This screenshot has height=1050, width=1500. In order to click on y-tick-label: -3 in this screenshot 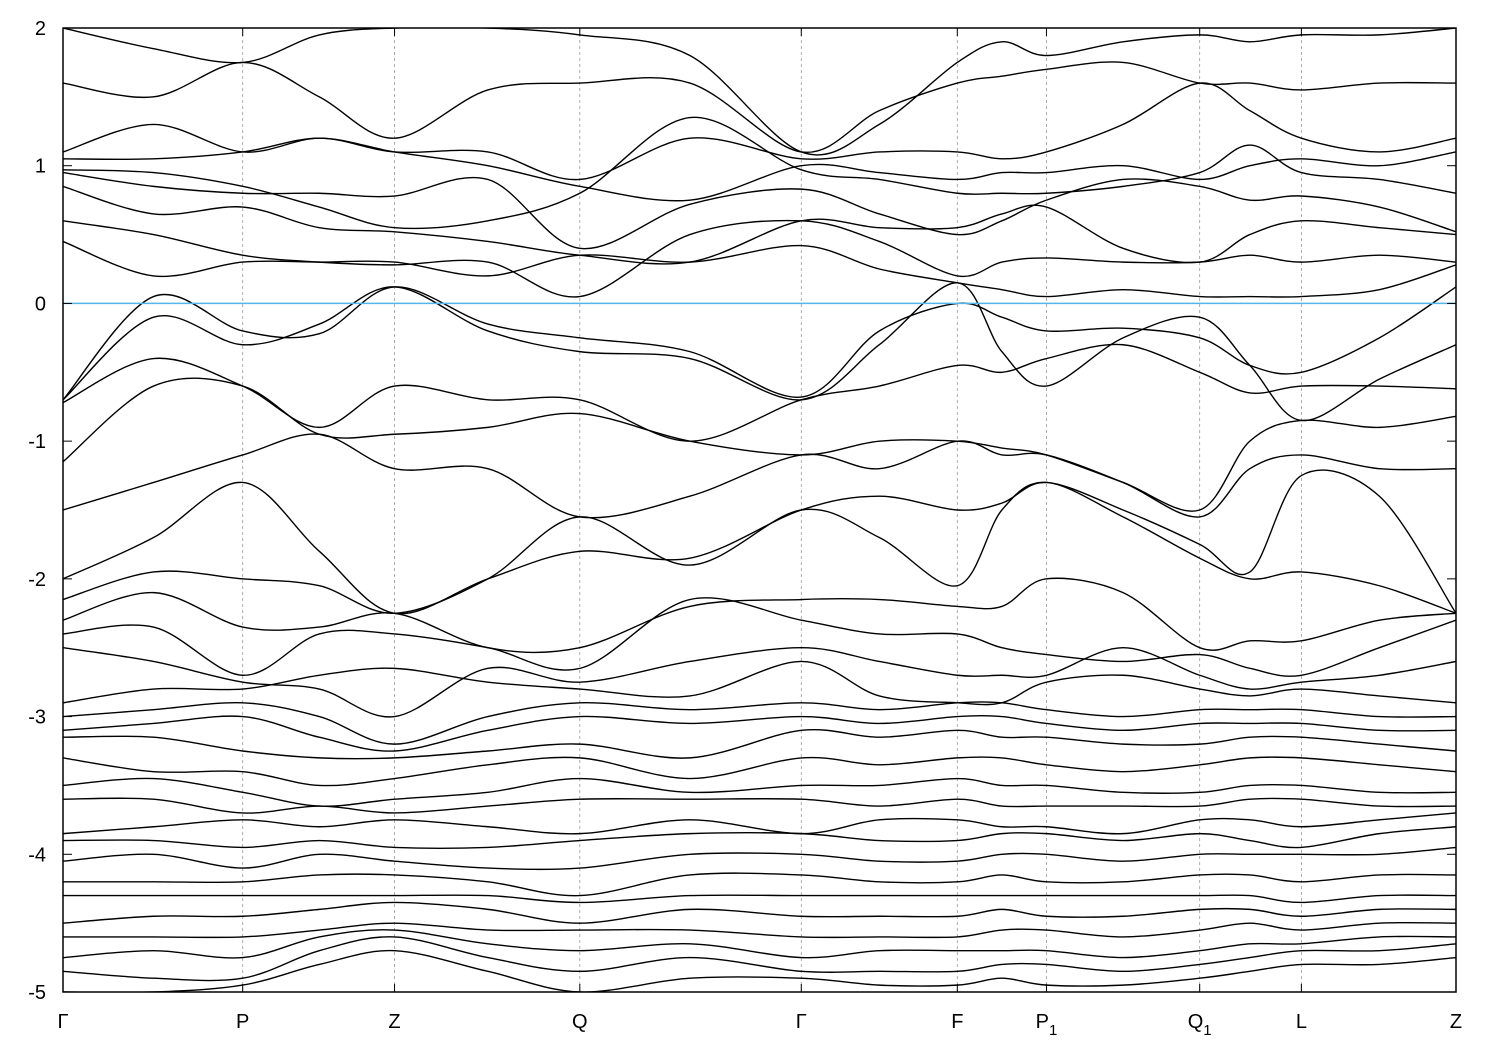, I will do `click(37, 718)`.